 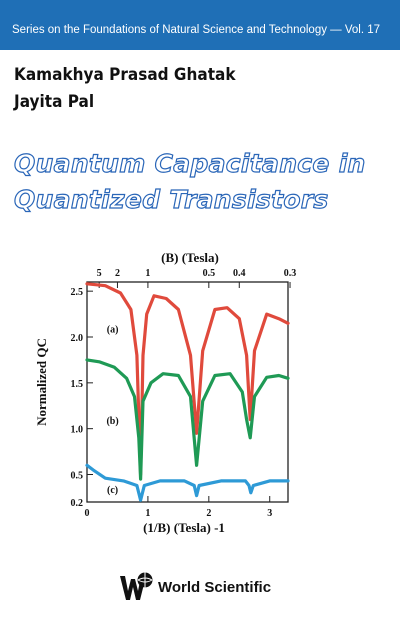 What do you see at coordinates (77, 430) in the screenshot?
I see `y-tick-label: 1.0` at bounding box center [77, 430].